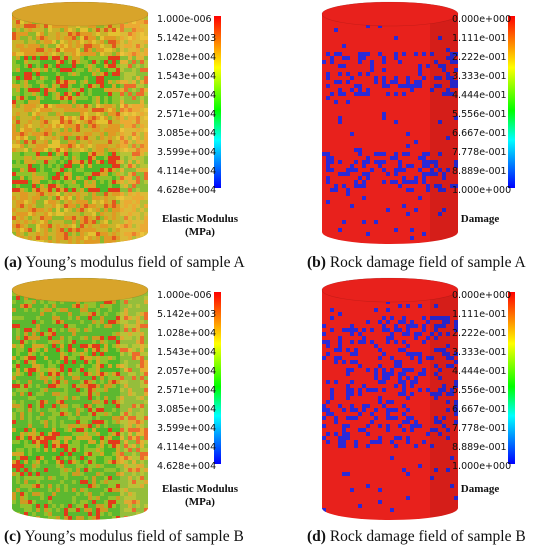  What do you see at coordinates (390, 398) in the screenshot?
I see `sample-b-damage-cylinder` at bounding box center [390, 398].